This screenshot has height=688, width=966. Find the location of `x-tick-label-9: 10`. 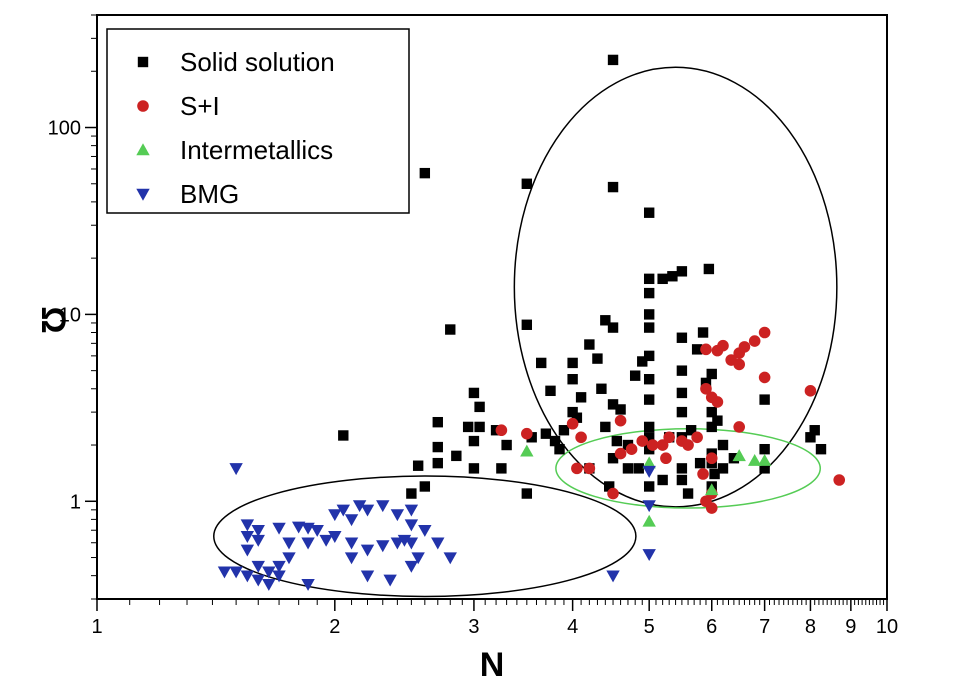

x-tick-label-9: 10 is located at coordinates (887, 627).